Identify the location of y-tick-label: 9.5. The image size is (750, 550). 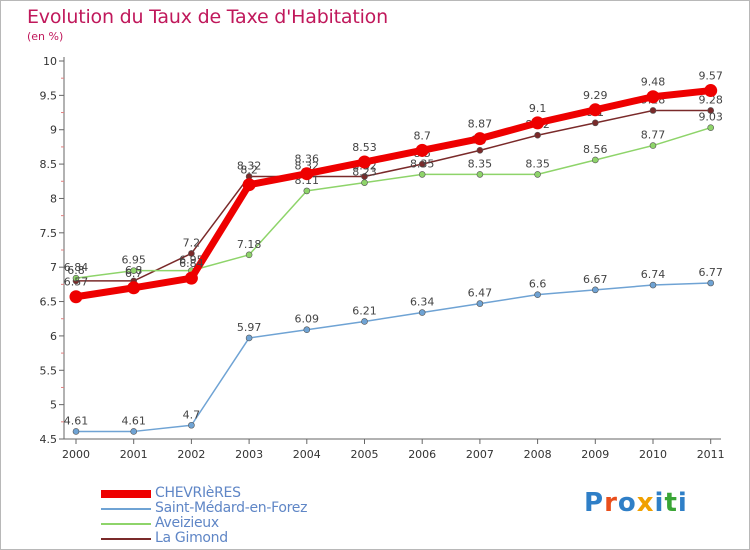
(49, 95).